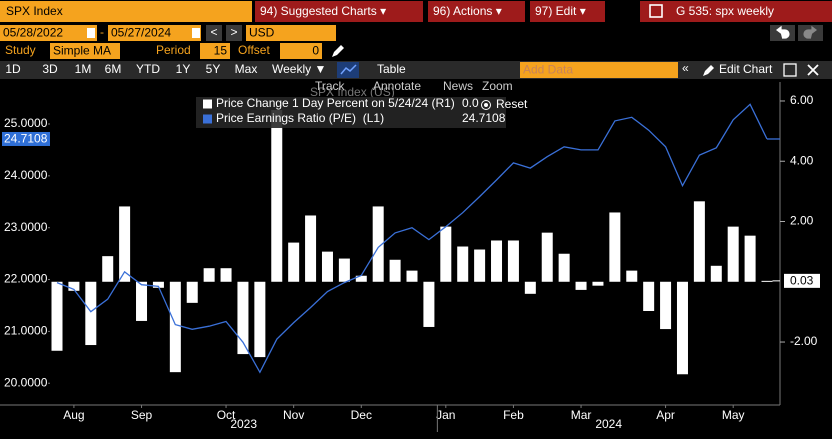 The image size is (832, 439). Describe the element at coordinates (13, 69) in the screenshot. I see `range-button: 1D` at that location.